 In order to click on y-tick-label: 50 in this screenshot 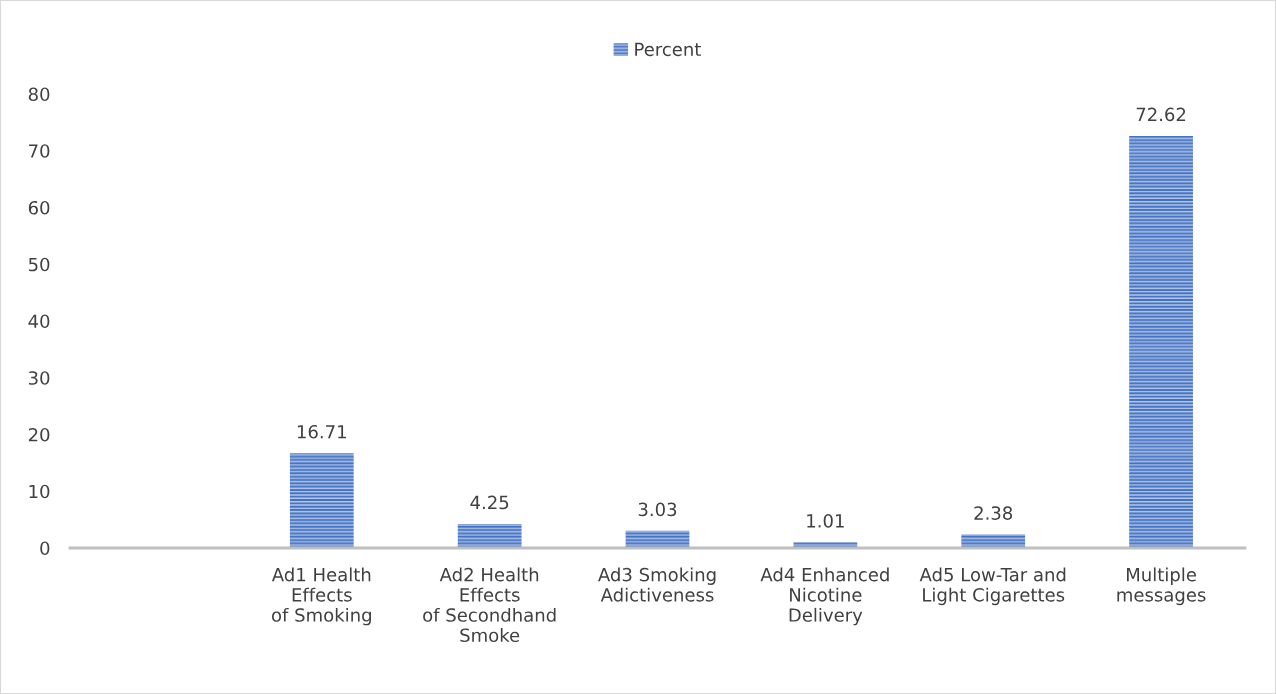, I will do `click(39, 264)`.